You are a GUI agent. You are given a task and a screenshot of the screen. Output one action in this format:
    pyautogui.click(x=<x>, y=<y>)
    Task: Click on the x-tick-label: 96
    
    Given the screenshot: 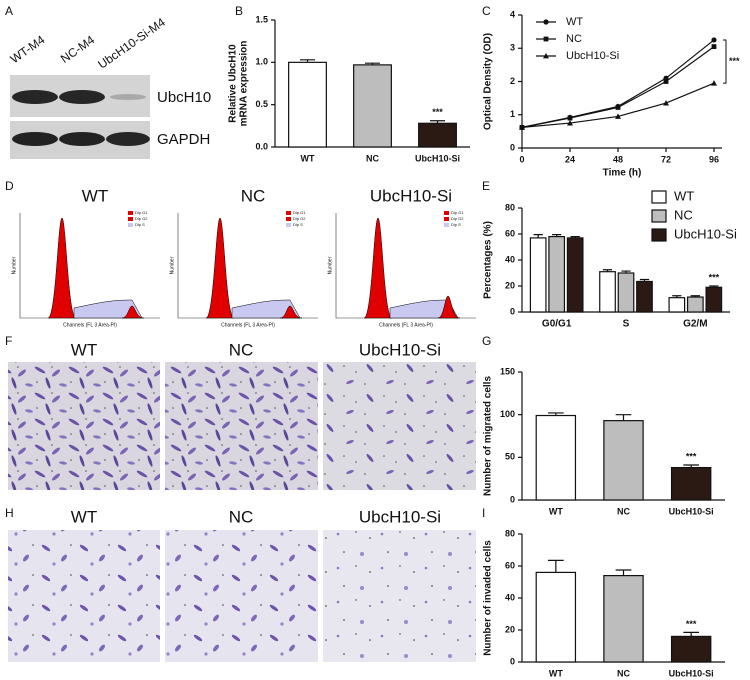 What is the action you would take?
    pyautogui.click(x=714, y=159)
    